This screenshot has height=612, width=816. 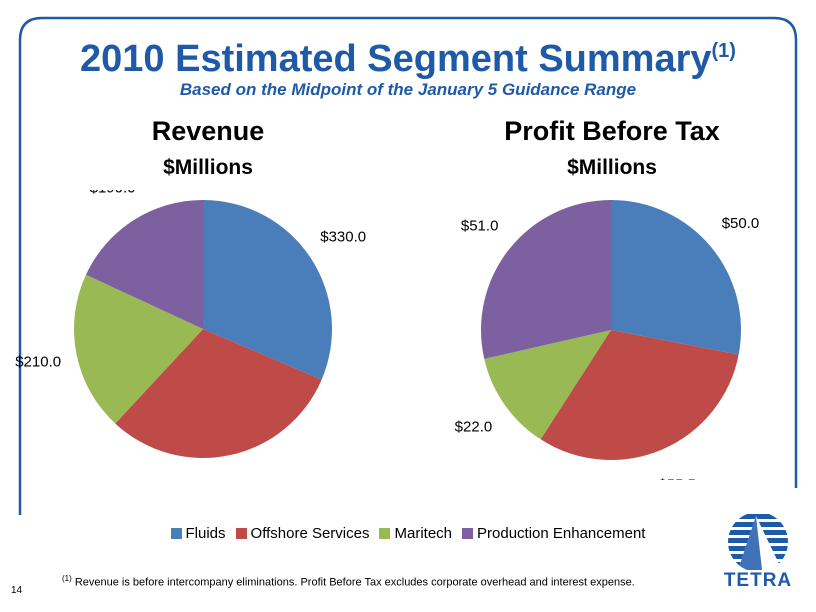 I want to click on legend-label-offshore-services: Offshore Services, so click(x=310, y=533).